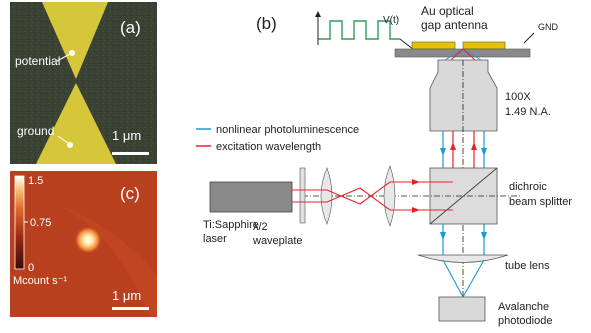 The height and width of the screenshot is (333, 591). I want to click on antenna-label-line2: gap antenna, so click(454, 25).